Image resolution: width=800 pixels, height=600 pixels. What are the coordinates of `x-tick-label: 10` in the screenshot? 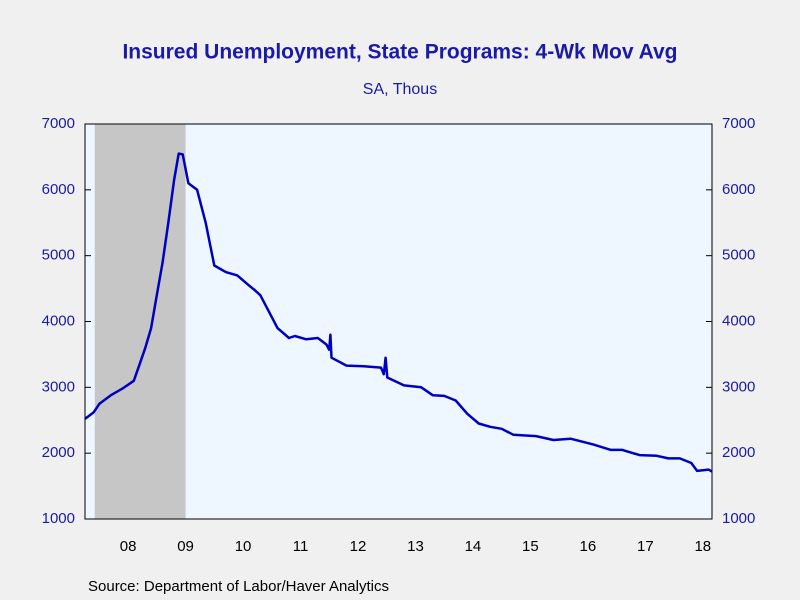 It's located at (243, 546).